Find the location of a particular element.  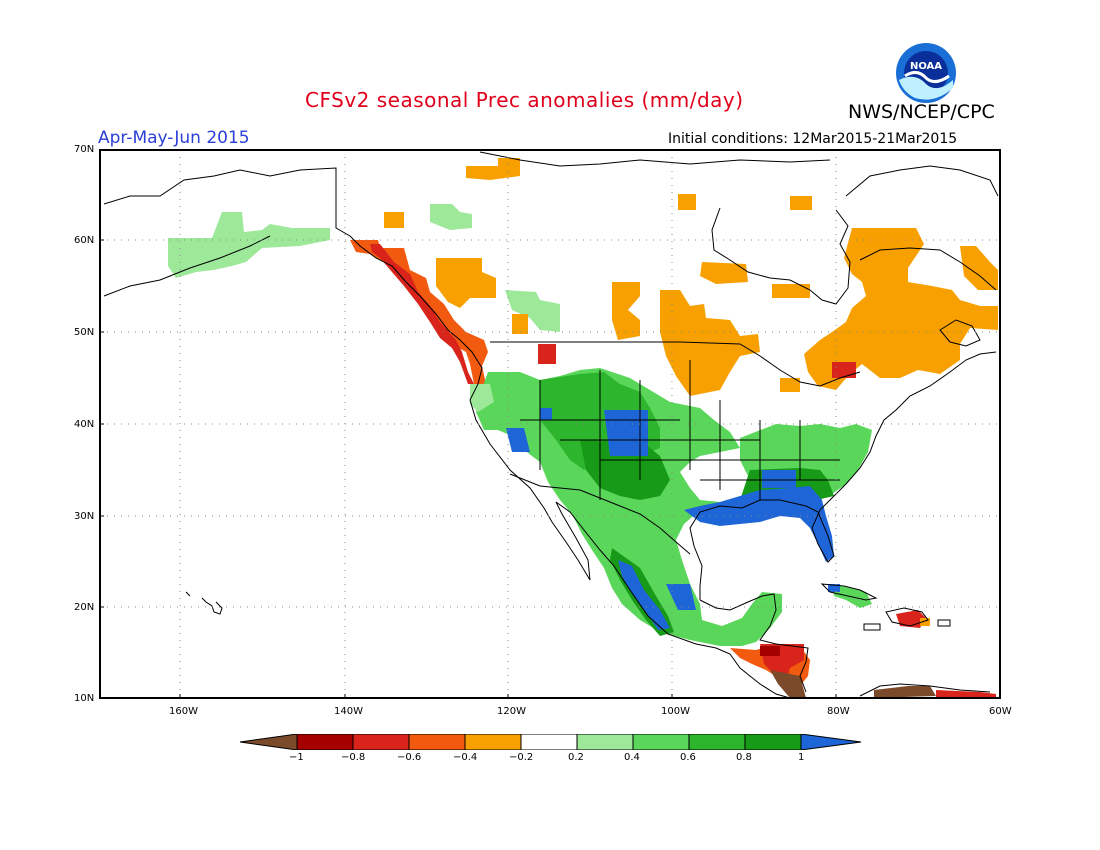

anomaly-venezuela-red is located at coordinates (966, 694).